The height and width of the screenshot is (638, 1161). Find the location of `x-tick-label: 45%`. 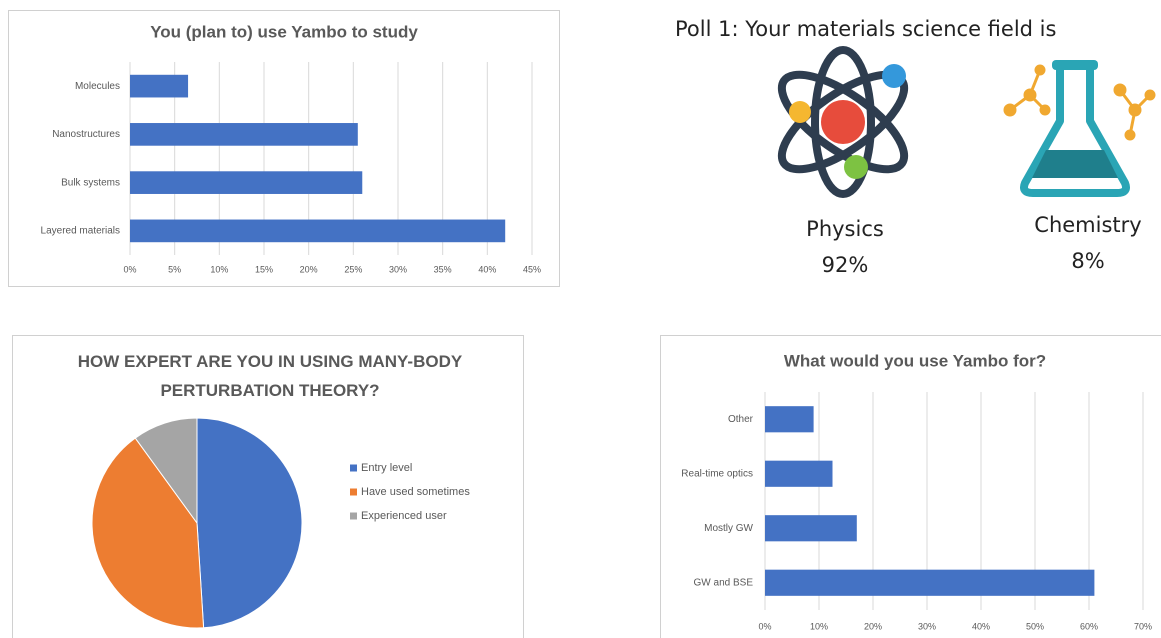

x-tick-label: 45% is located at coordinates (532, 269).